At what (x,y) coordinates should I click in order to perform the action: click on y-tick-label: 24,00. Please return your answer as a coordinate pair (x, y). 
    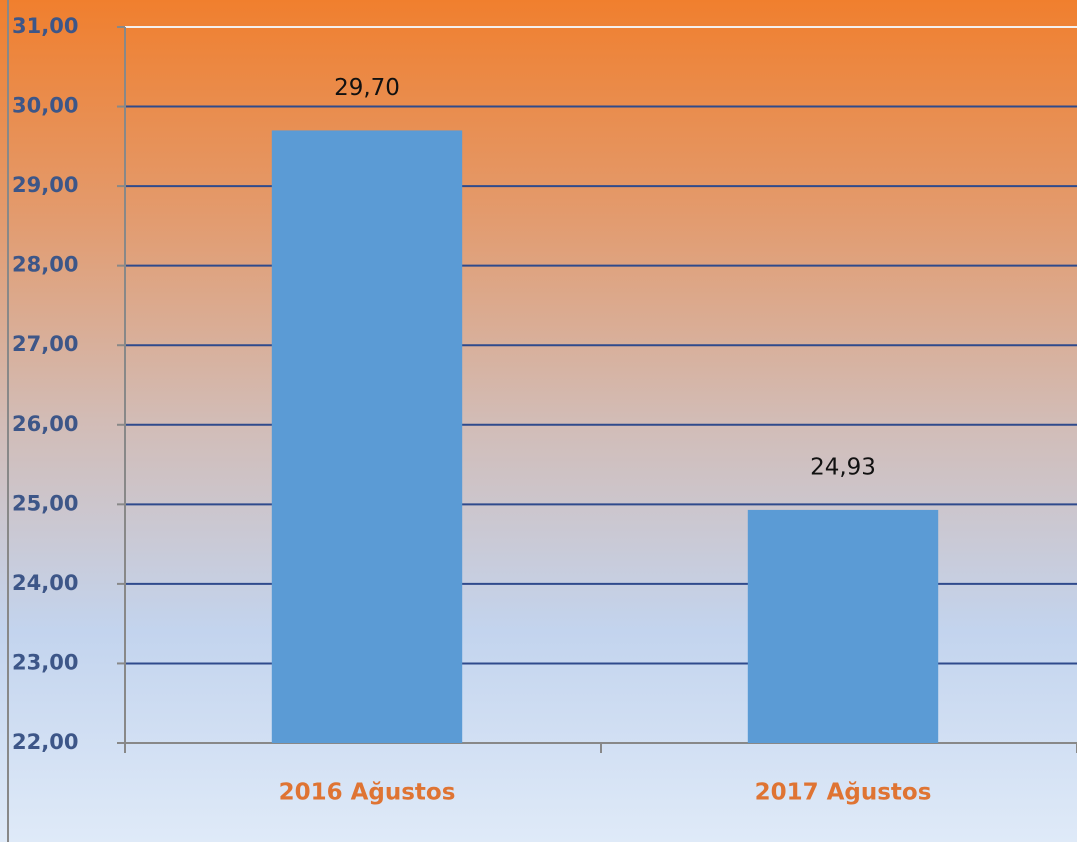
    Looking at the image, I should click on (45, 583).